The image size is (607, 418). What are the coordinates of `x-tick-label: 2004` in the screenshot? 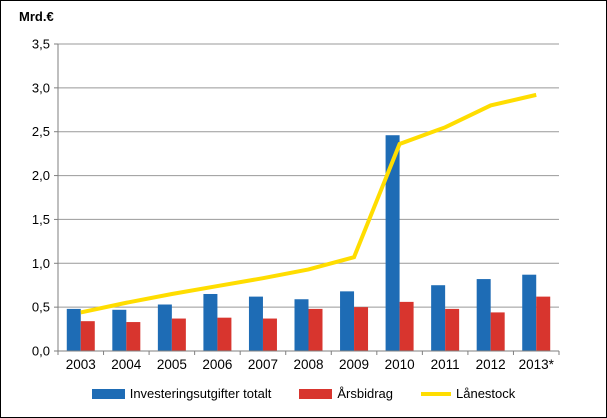 It's located at (126, 364).